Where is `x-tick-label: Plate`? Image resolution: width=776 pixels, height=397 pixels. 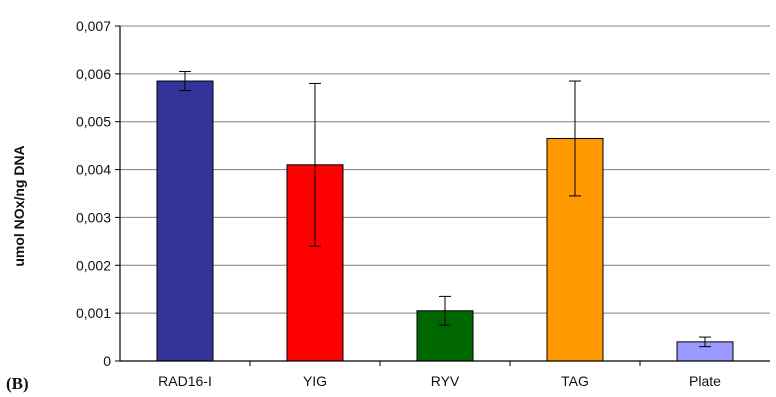
x-tick-label: Plate is located at coordinates (705, 381).